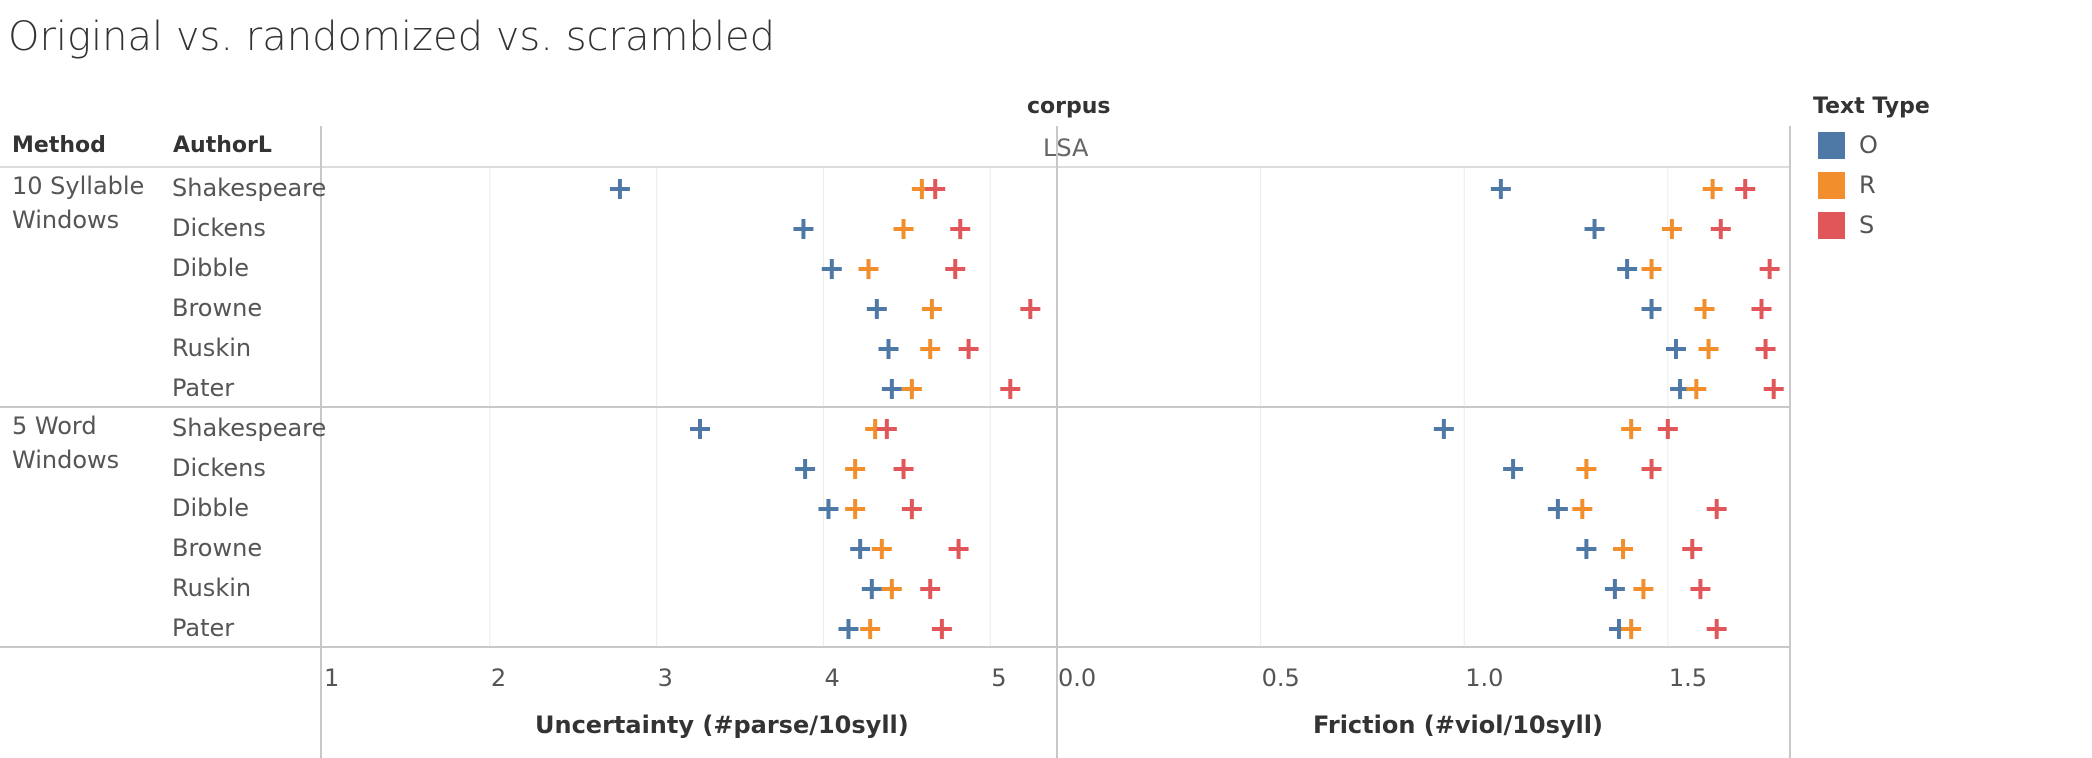  I want to click on x-tick-label: 5, so click(999, 678).